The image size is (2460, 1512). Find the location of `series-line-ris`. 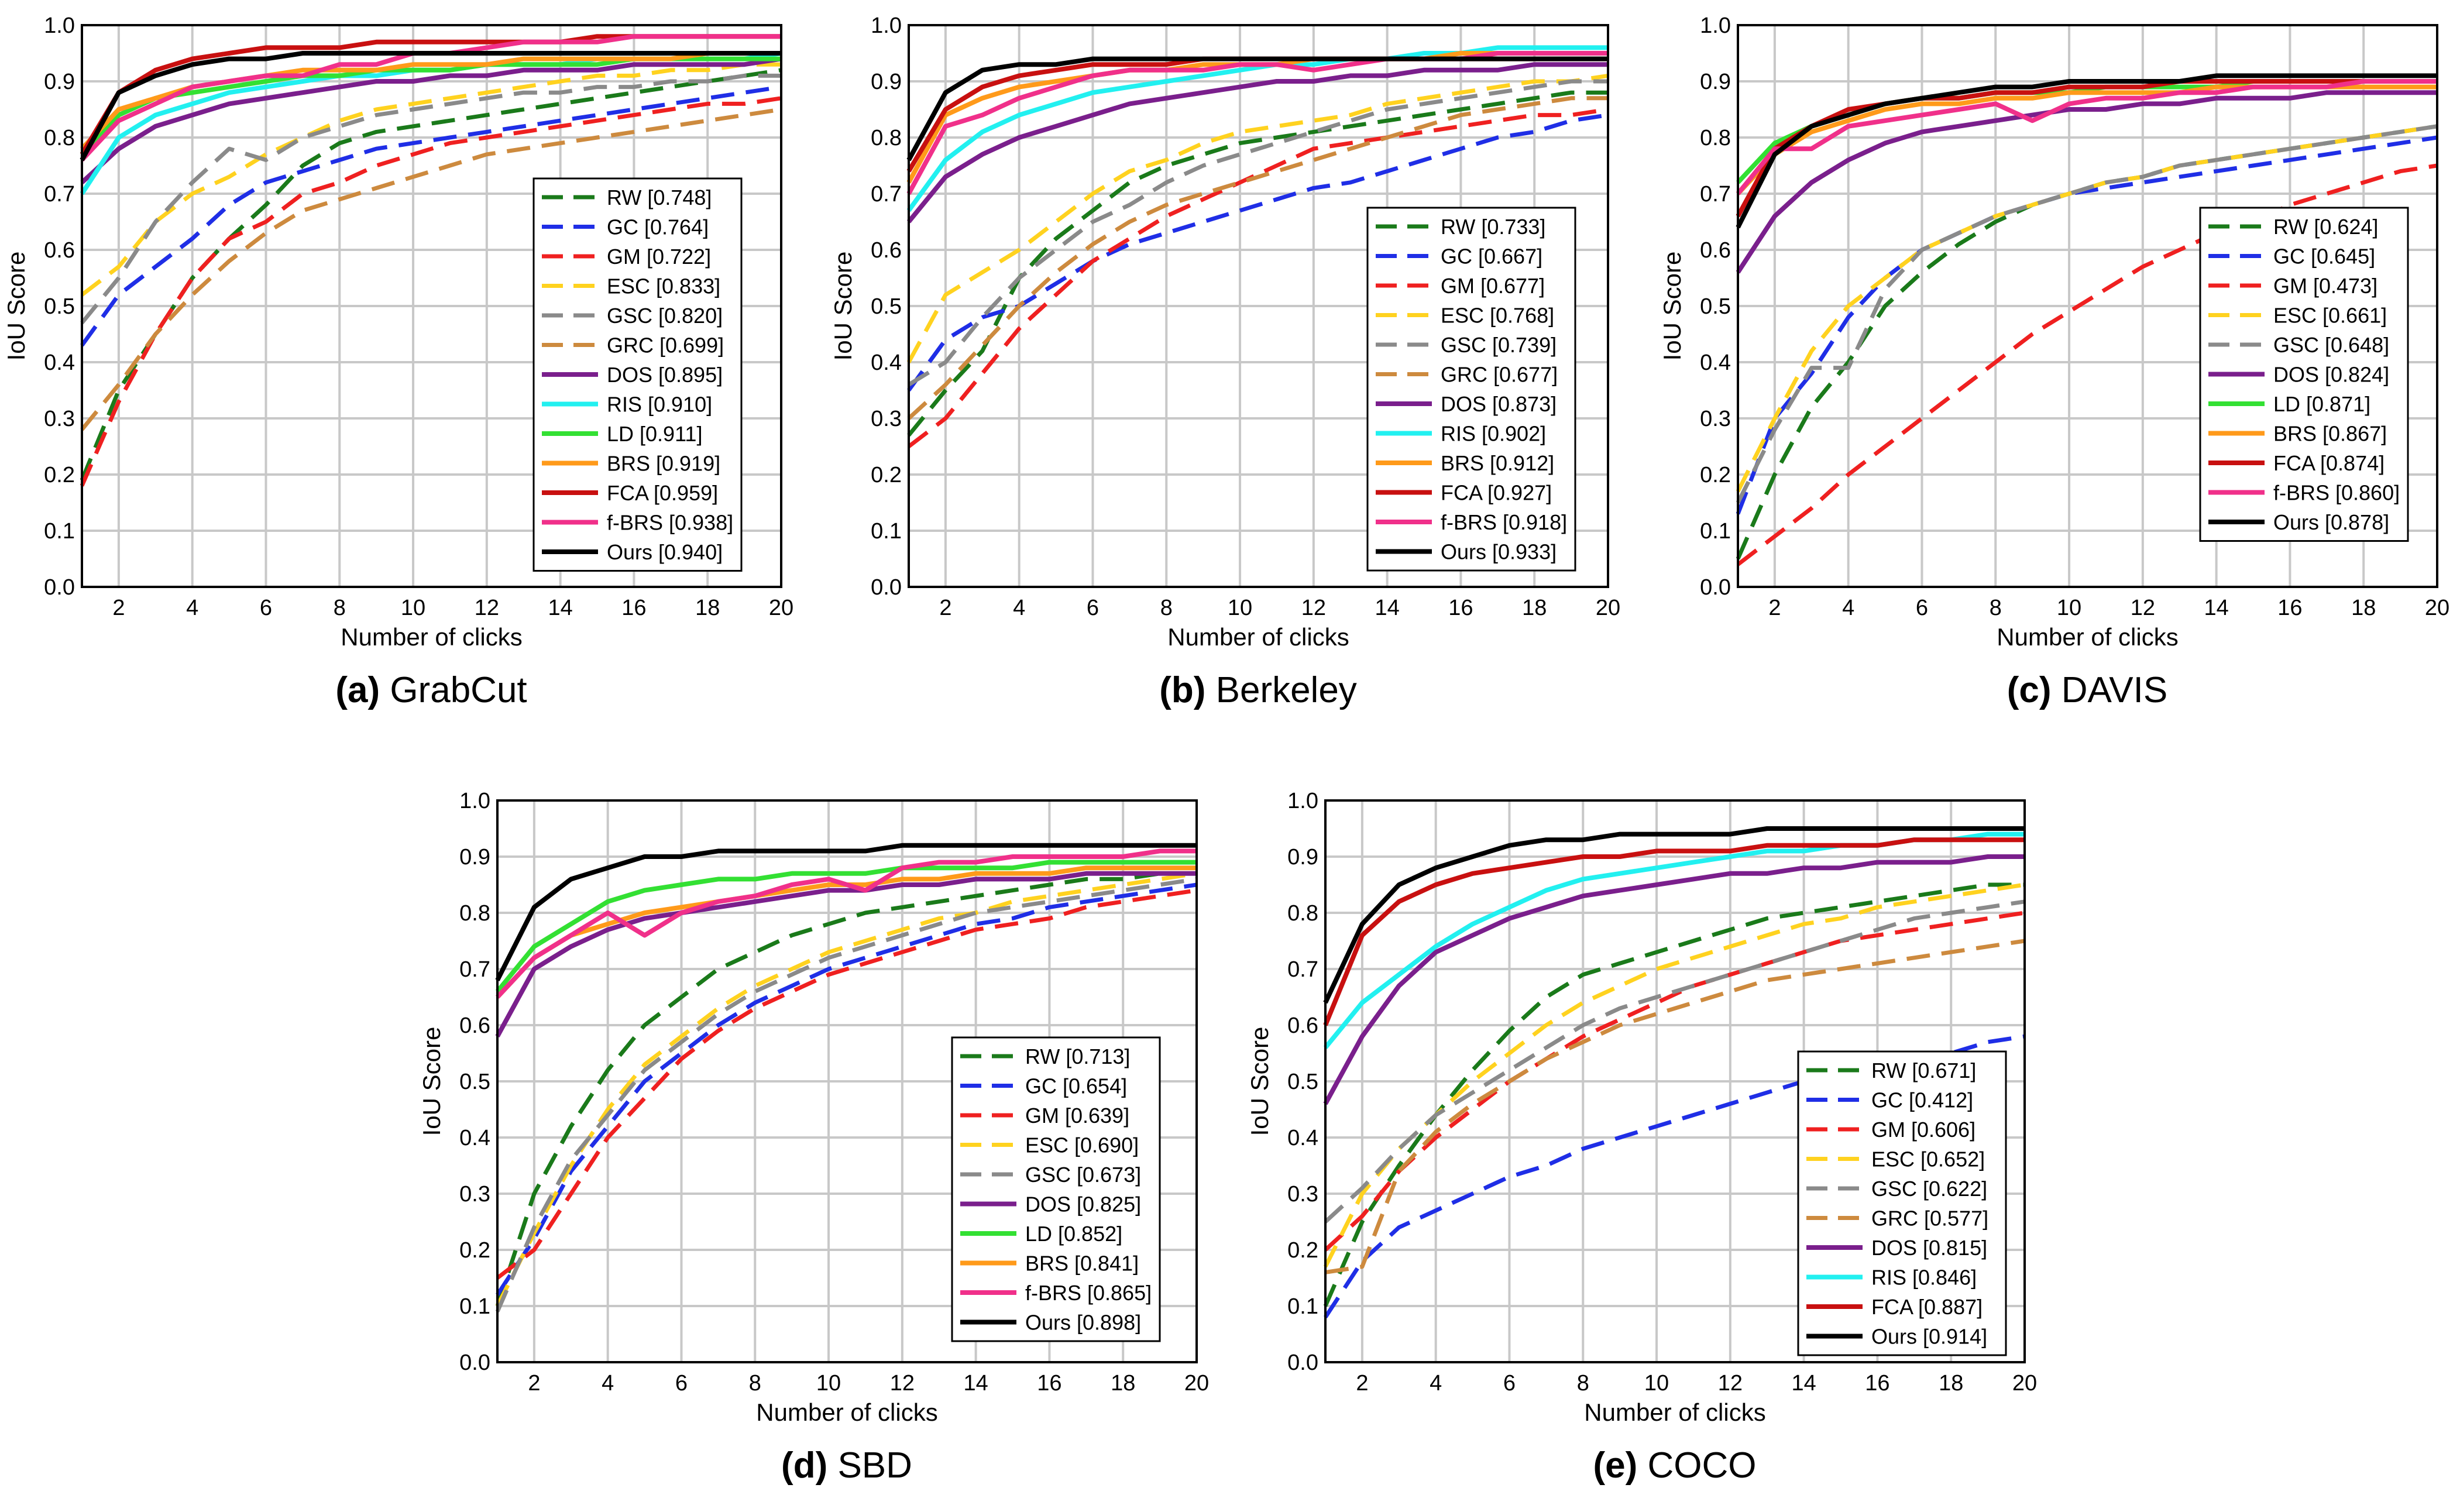

series-line-ris is located at coordinates (1257, 128).